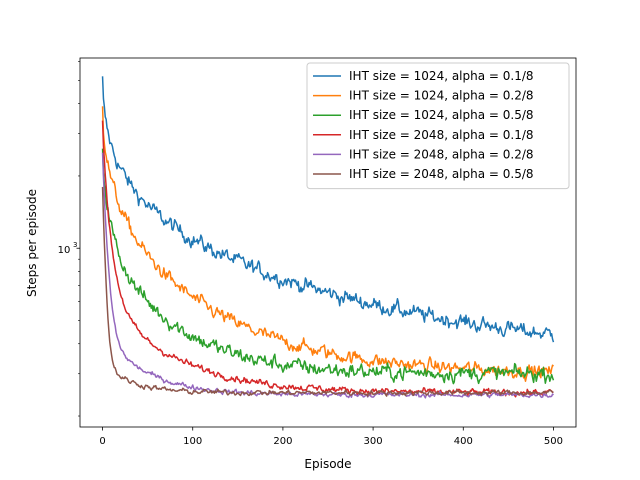  Describe the element at coordinates (441, 96) in the screenshot. I see `legend-label-2: IHT size = 1024, alpha = 0.2/8` at that location.